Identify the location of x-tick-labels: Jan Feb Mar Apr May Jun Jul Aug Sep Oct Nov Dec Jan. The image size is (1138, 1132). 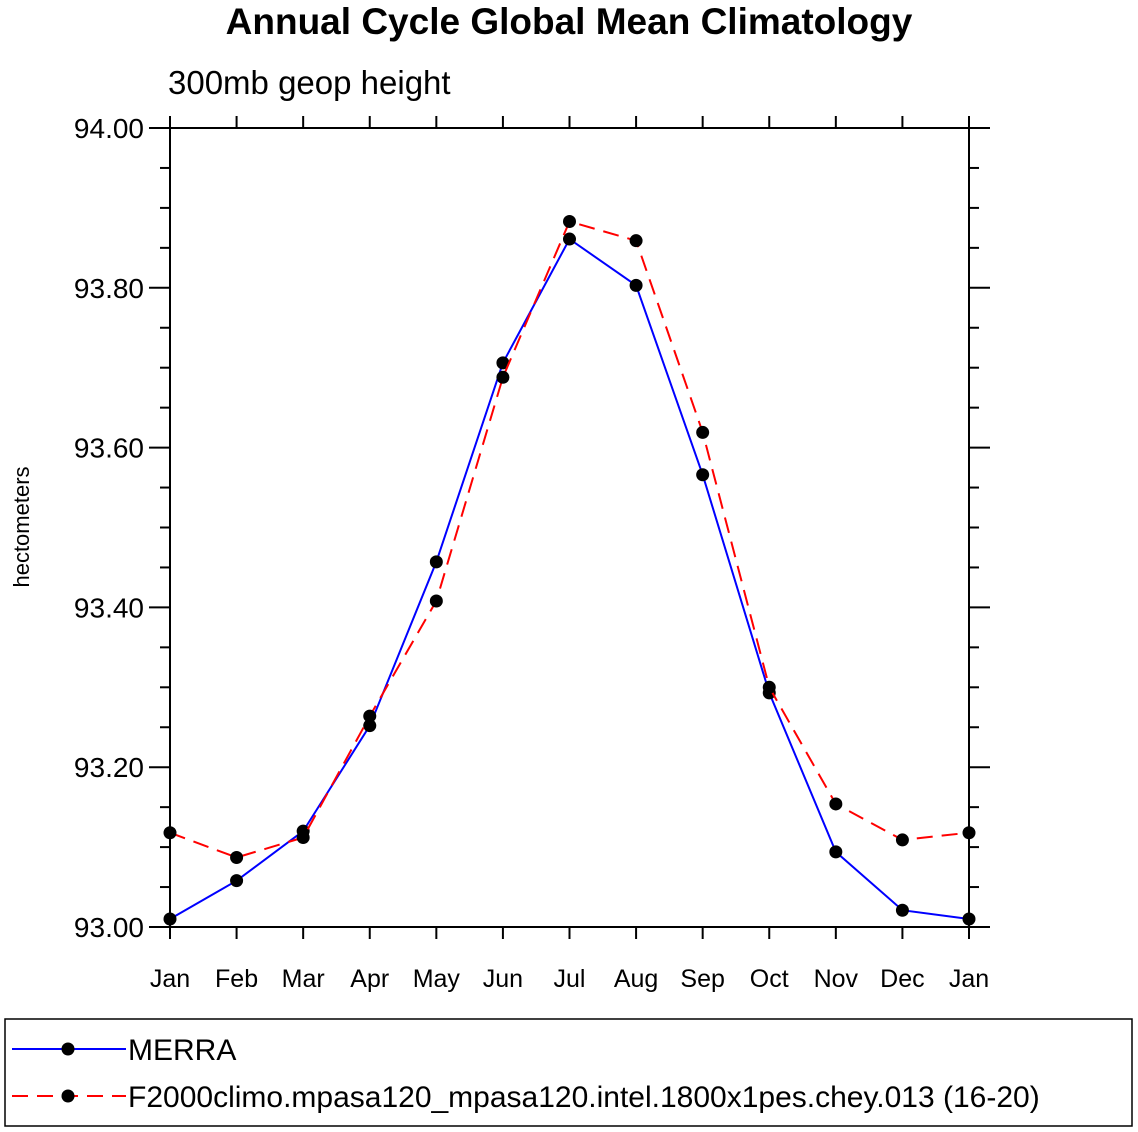
(569, 979).